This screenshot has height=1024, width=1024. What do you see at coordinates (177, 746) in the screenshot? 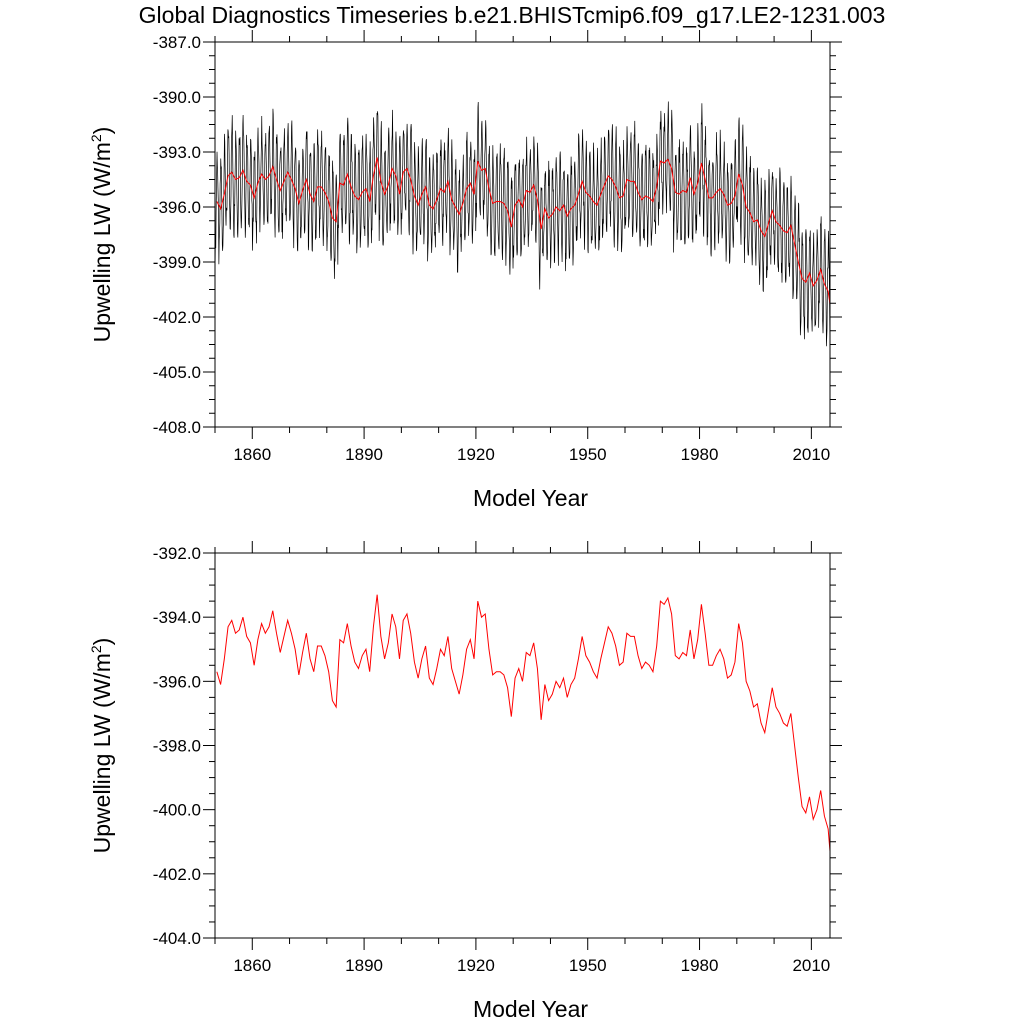
I see `y-tick-label: -398.0` at bounding box center [177, 746].